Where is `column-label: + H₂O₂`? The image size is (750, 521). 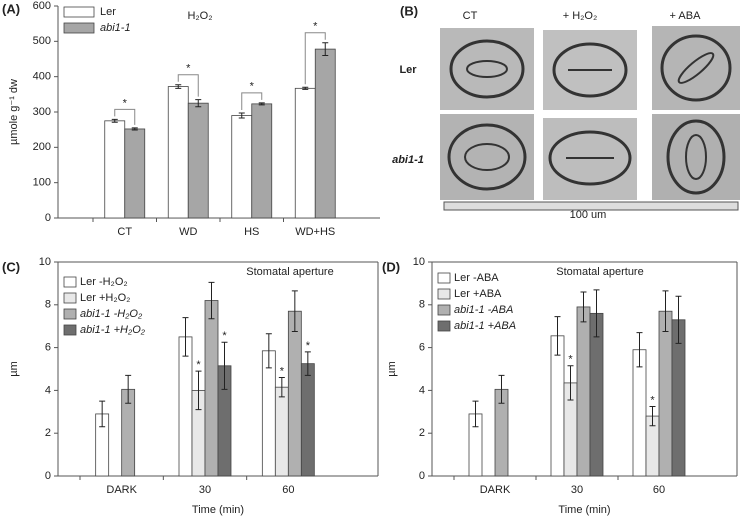
column-label: + H₂O₂ is located at coordinates (580, 16).